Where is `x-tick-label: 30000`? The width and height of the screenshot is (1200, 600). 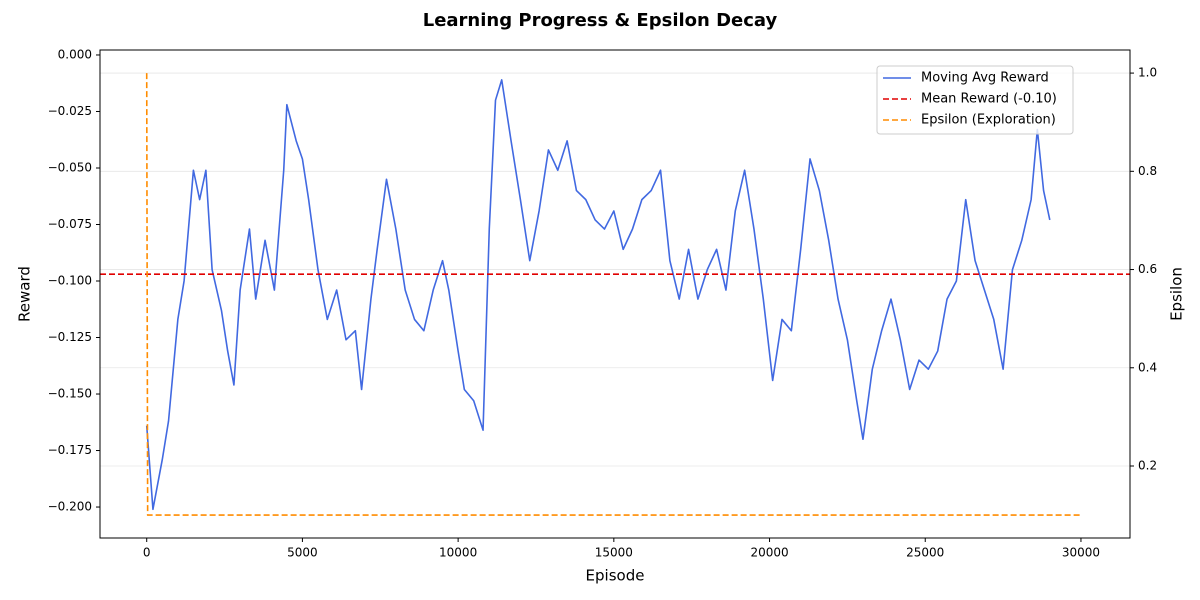 x-tick-label: 30000 is located at coordinates (1081, 553).